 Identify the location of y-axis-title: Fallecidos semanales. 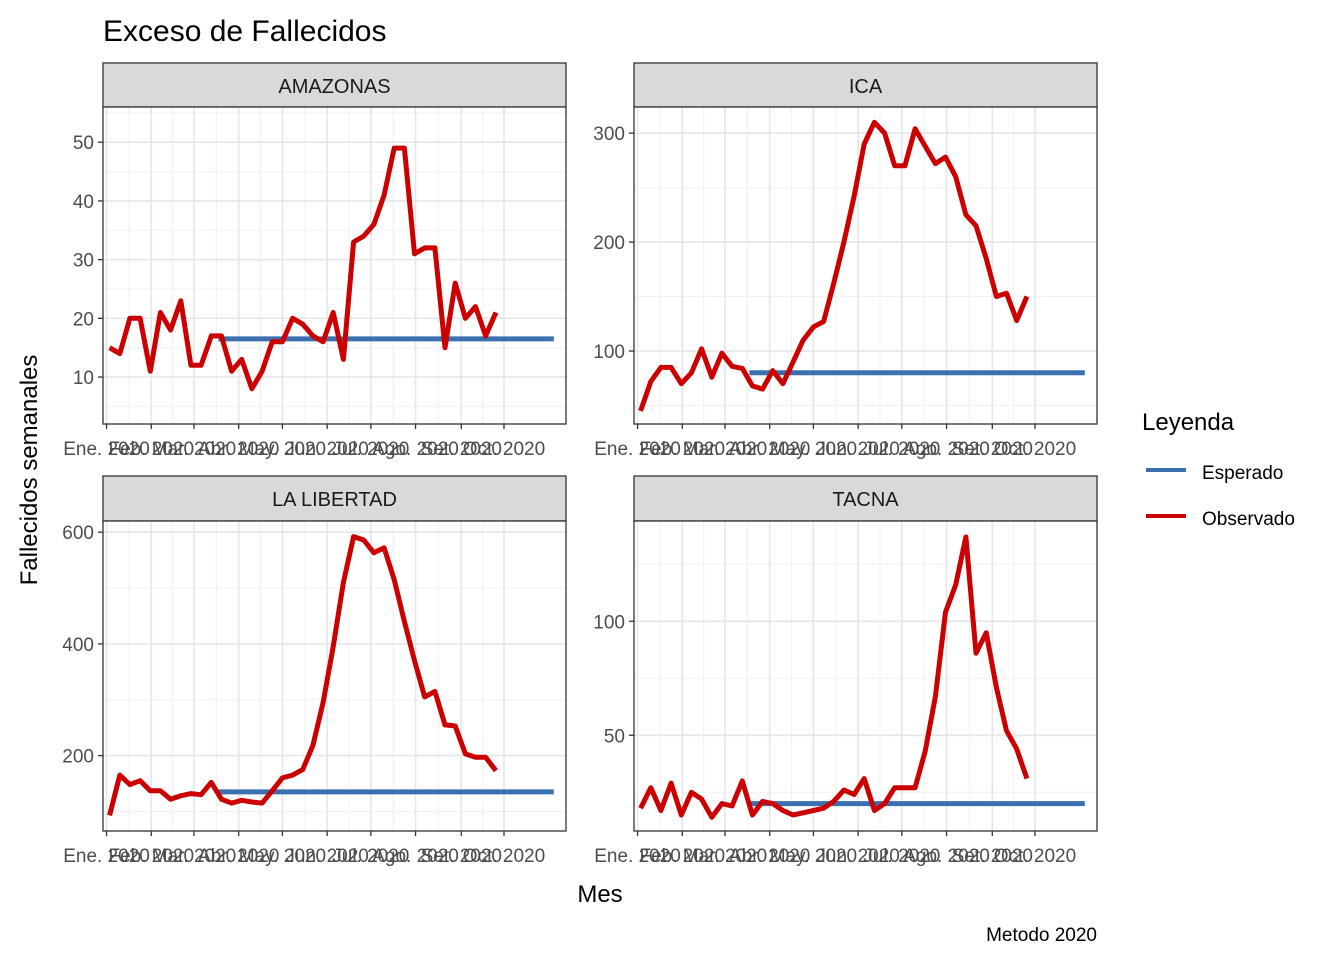
(29, 470).